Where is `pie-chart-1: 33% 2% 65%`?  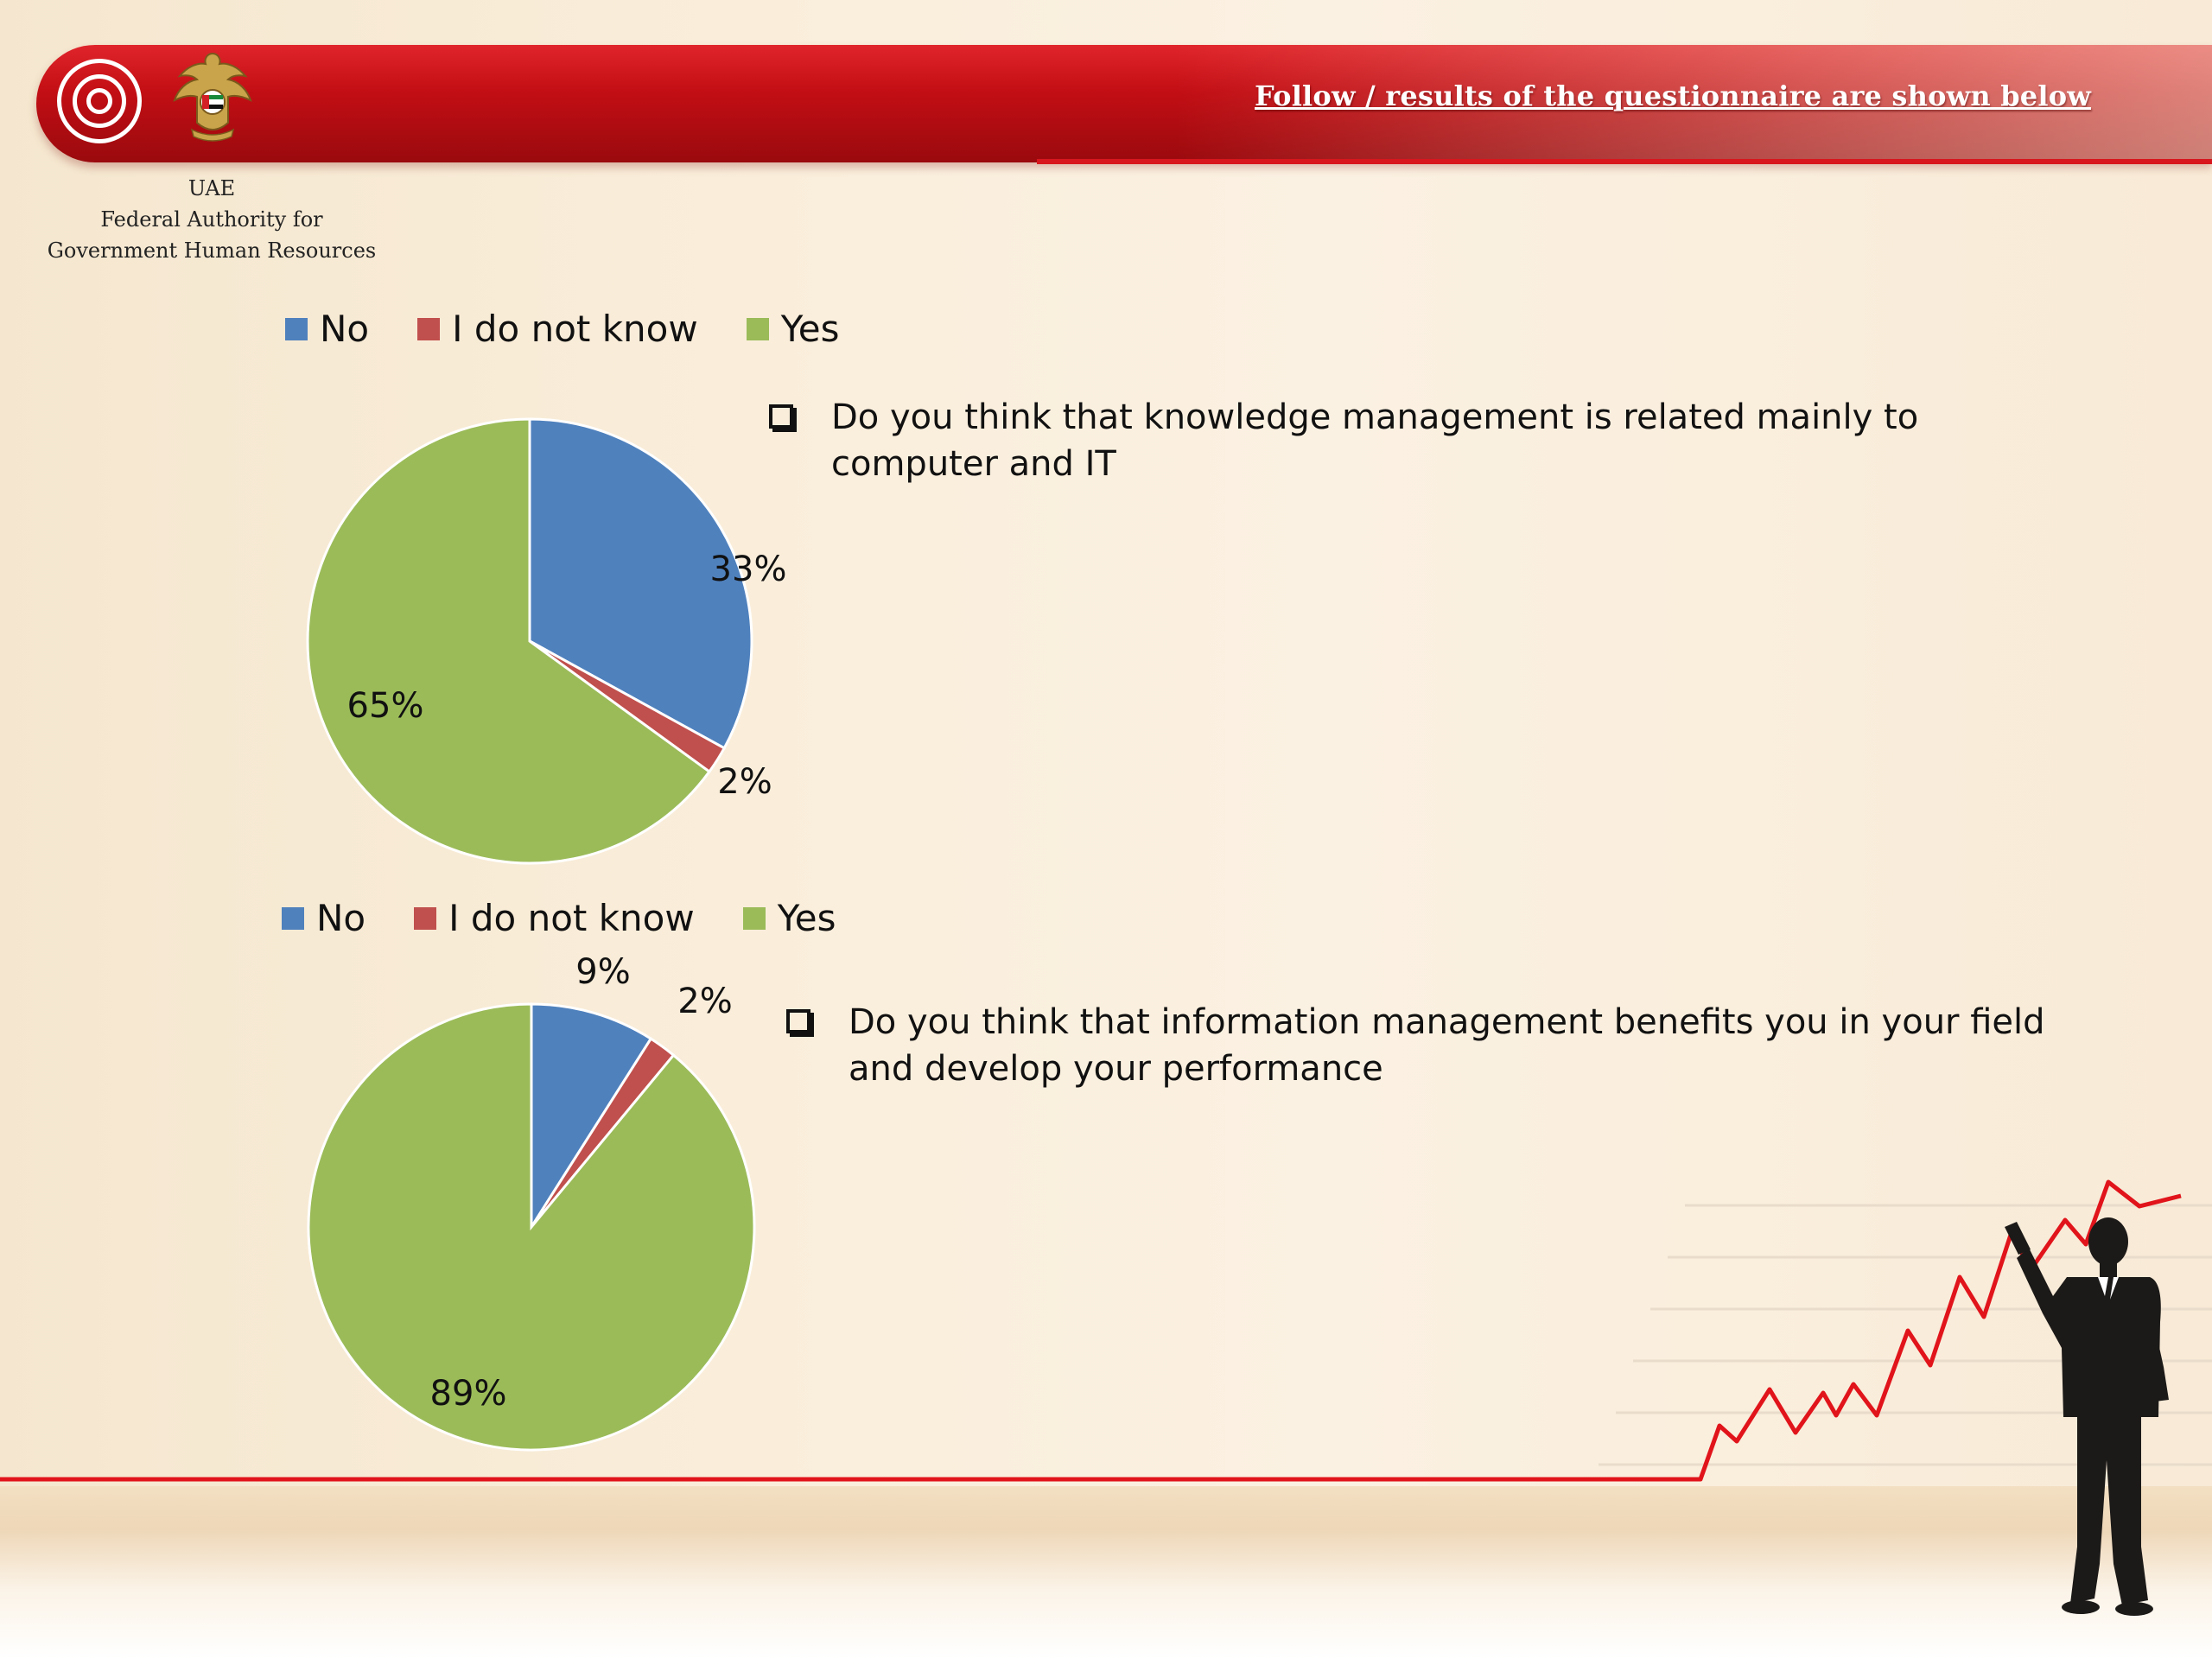
pie-chart-1: 33% 2% 65% is located at coordinates (546, 641).